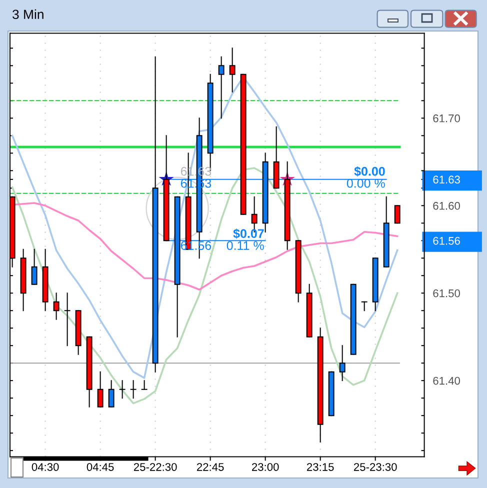  What do you see at coordinates (155, 467) in the screenshot?
I see `x-tick-label: 25-22:30` at bounding box center [155, 467].